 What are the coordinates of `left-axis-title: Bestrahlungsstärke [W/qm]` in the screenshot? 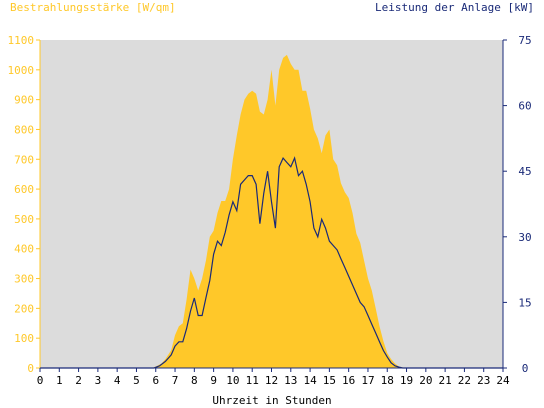 It's located at (93, 7).